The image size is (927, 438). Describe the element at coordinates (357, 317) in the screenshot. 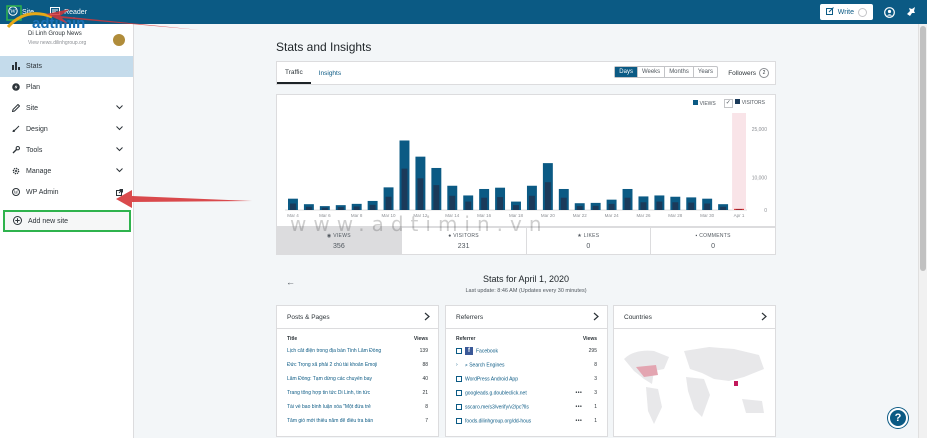

I see `panel-header: Posts & Pages` at that location.